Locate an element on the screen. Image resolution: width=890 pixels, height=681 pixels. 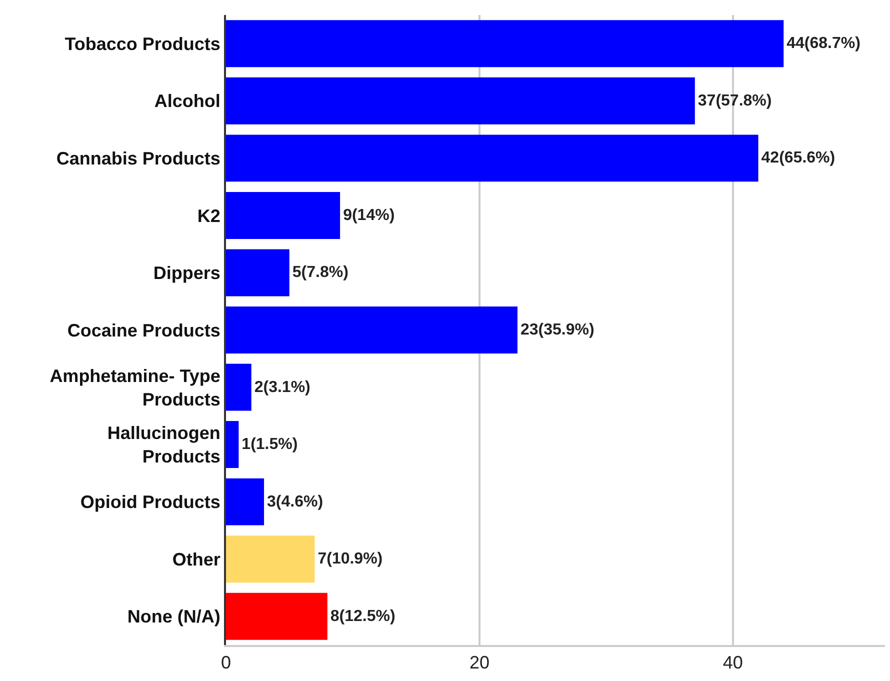
y-tick-label: Amphetamine- Type Products is located at coordinates (135, 388).